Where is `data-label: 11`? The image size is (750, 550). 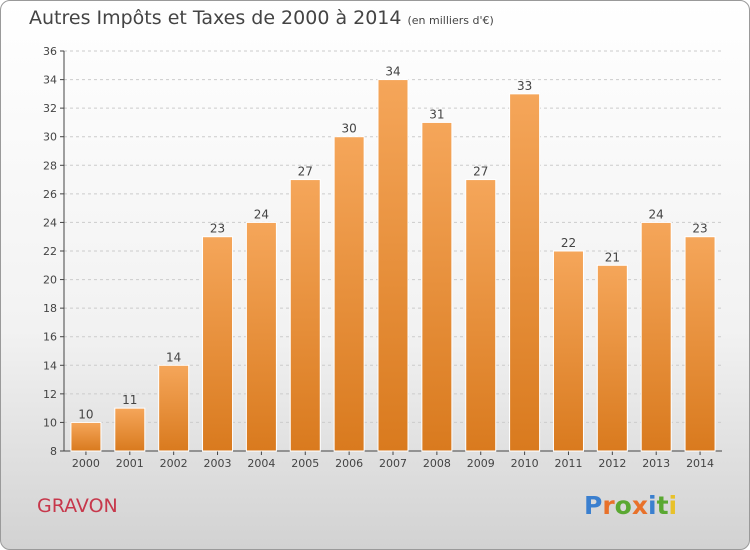 data-label: 11 is located at coordinates (129, 400).